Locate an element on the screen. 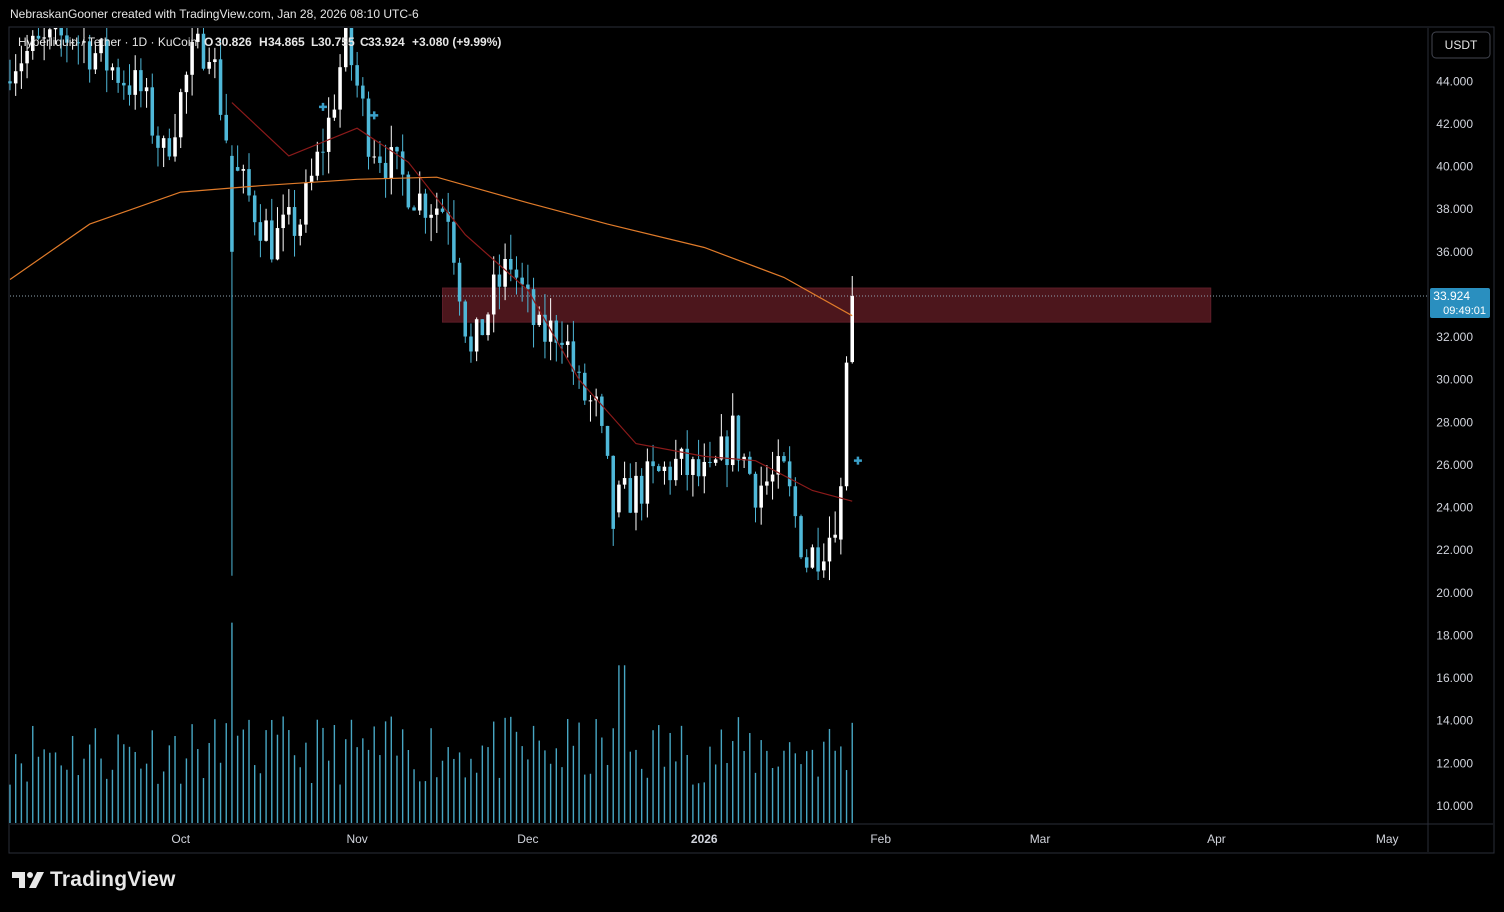  y-tick-label: 30.000 is located at coordinates (1454, 380).